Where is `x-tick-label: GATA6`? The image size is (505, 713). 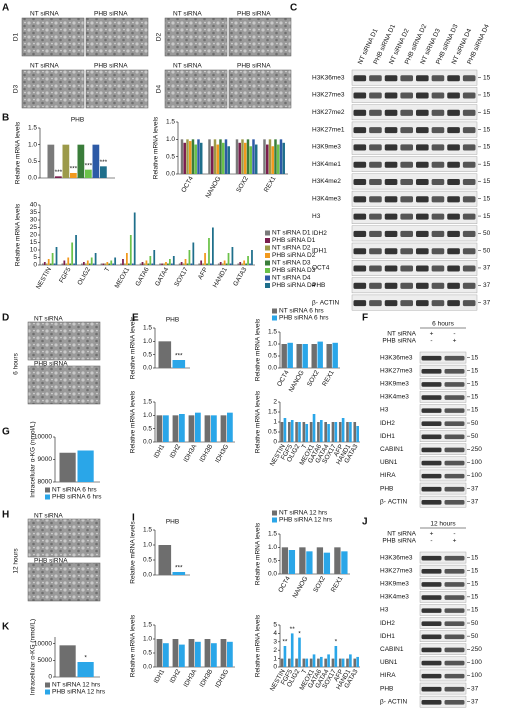
x-tick-label: GATA6 is located at coordinates (142, 276).